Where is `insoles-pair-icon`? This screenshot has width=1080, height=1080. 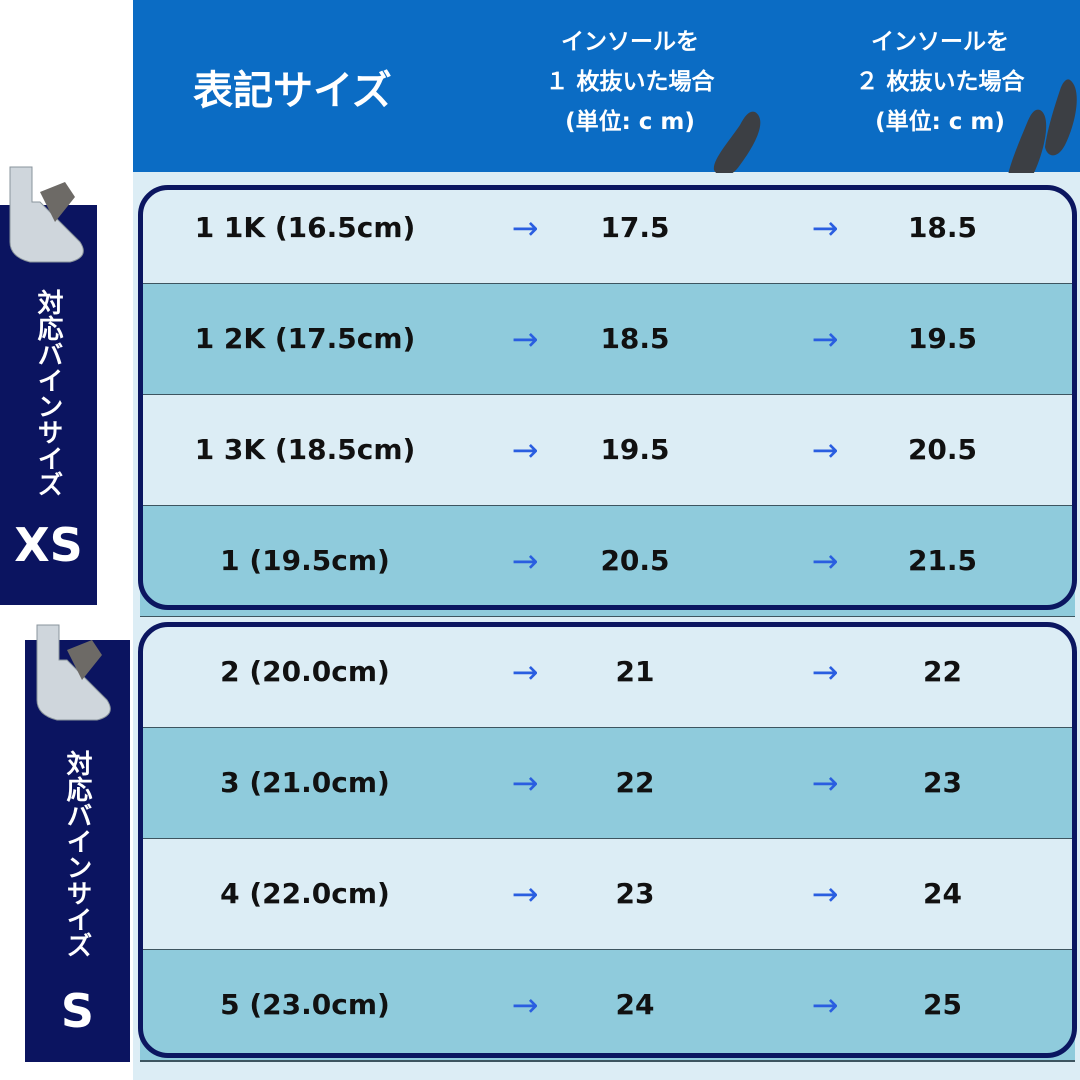
insoles-pair-icon is located at coordinates (1042, 134).